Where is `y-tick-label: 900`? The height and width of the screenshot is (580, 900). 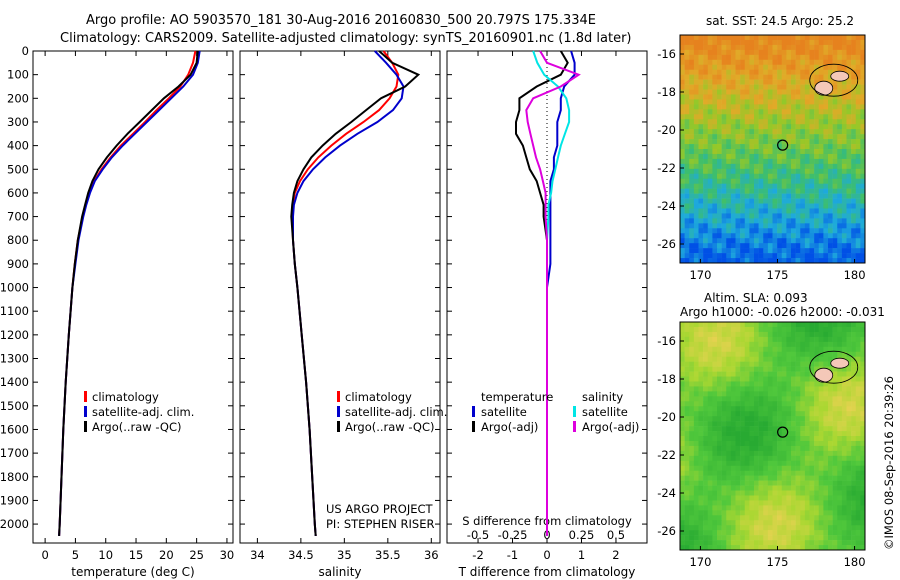
y-tick-label: 900 is located at coordinates (18, 264).